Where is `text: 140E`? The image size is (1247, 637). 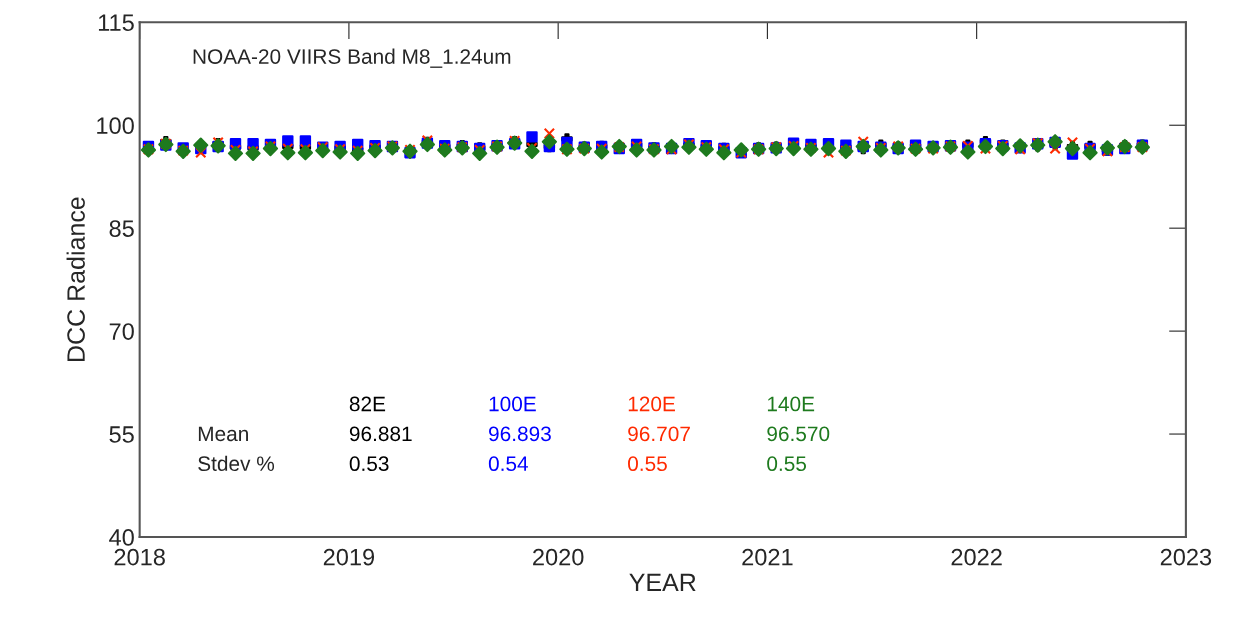
text: 140E is located at coordinates (791, 404).